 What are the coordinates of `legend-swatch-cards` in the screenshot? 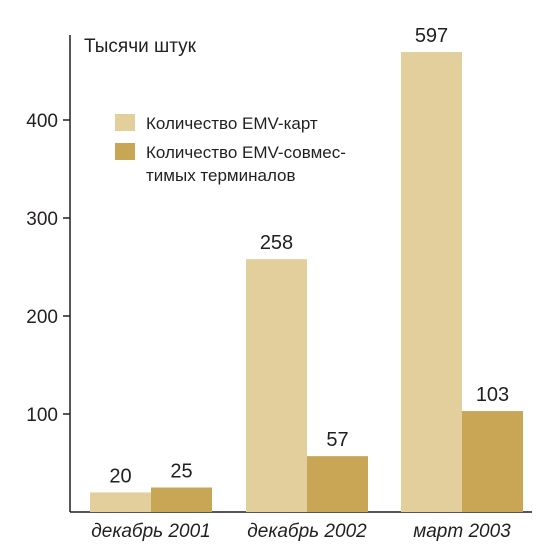 It's located at (125, 122).